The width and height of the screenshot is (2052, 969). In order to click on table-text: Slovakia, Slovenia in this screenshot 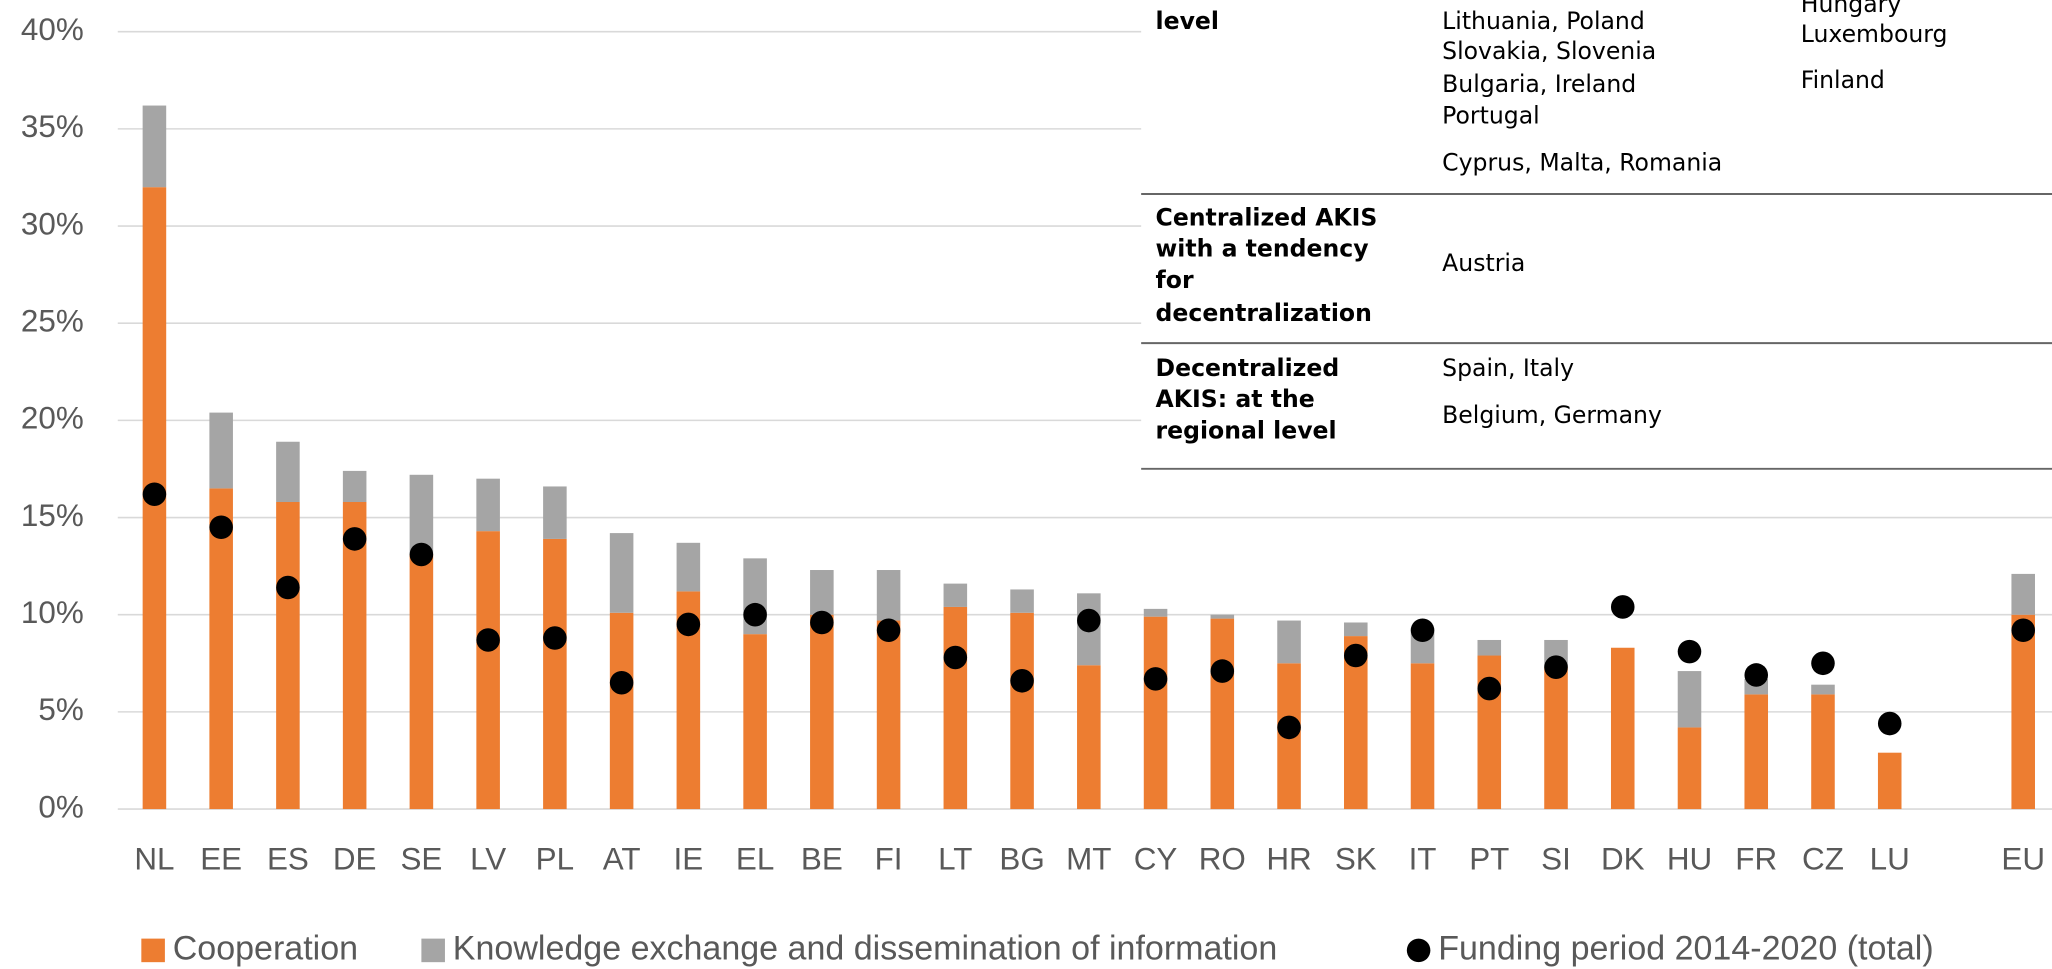, I will do `click(1549, 51)`.